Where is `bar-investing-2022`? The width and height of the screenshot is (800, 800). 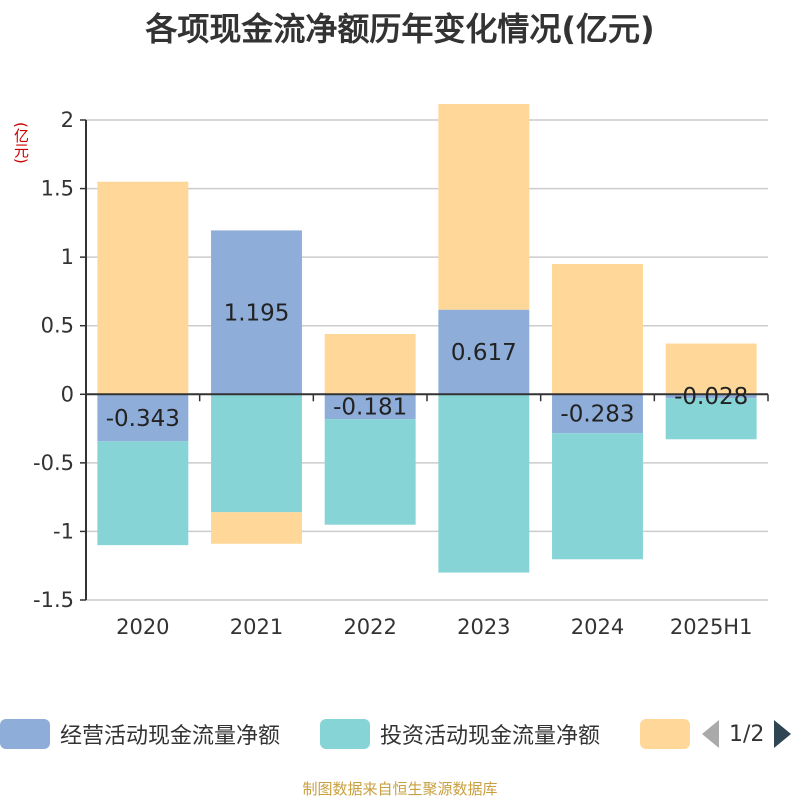 bar-investing-2022 is located at coordinates (370, 472).